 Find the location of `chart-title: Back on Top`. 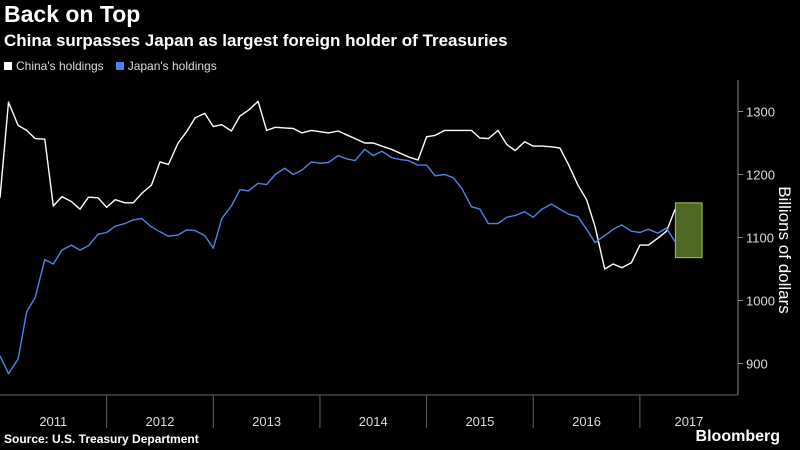

chart-title: Back on Top is located at coordinates (72, 14).